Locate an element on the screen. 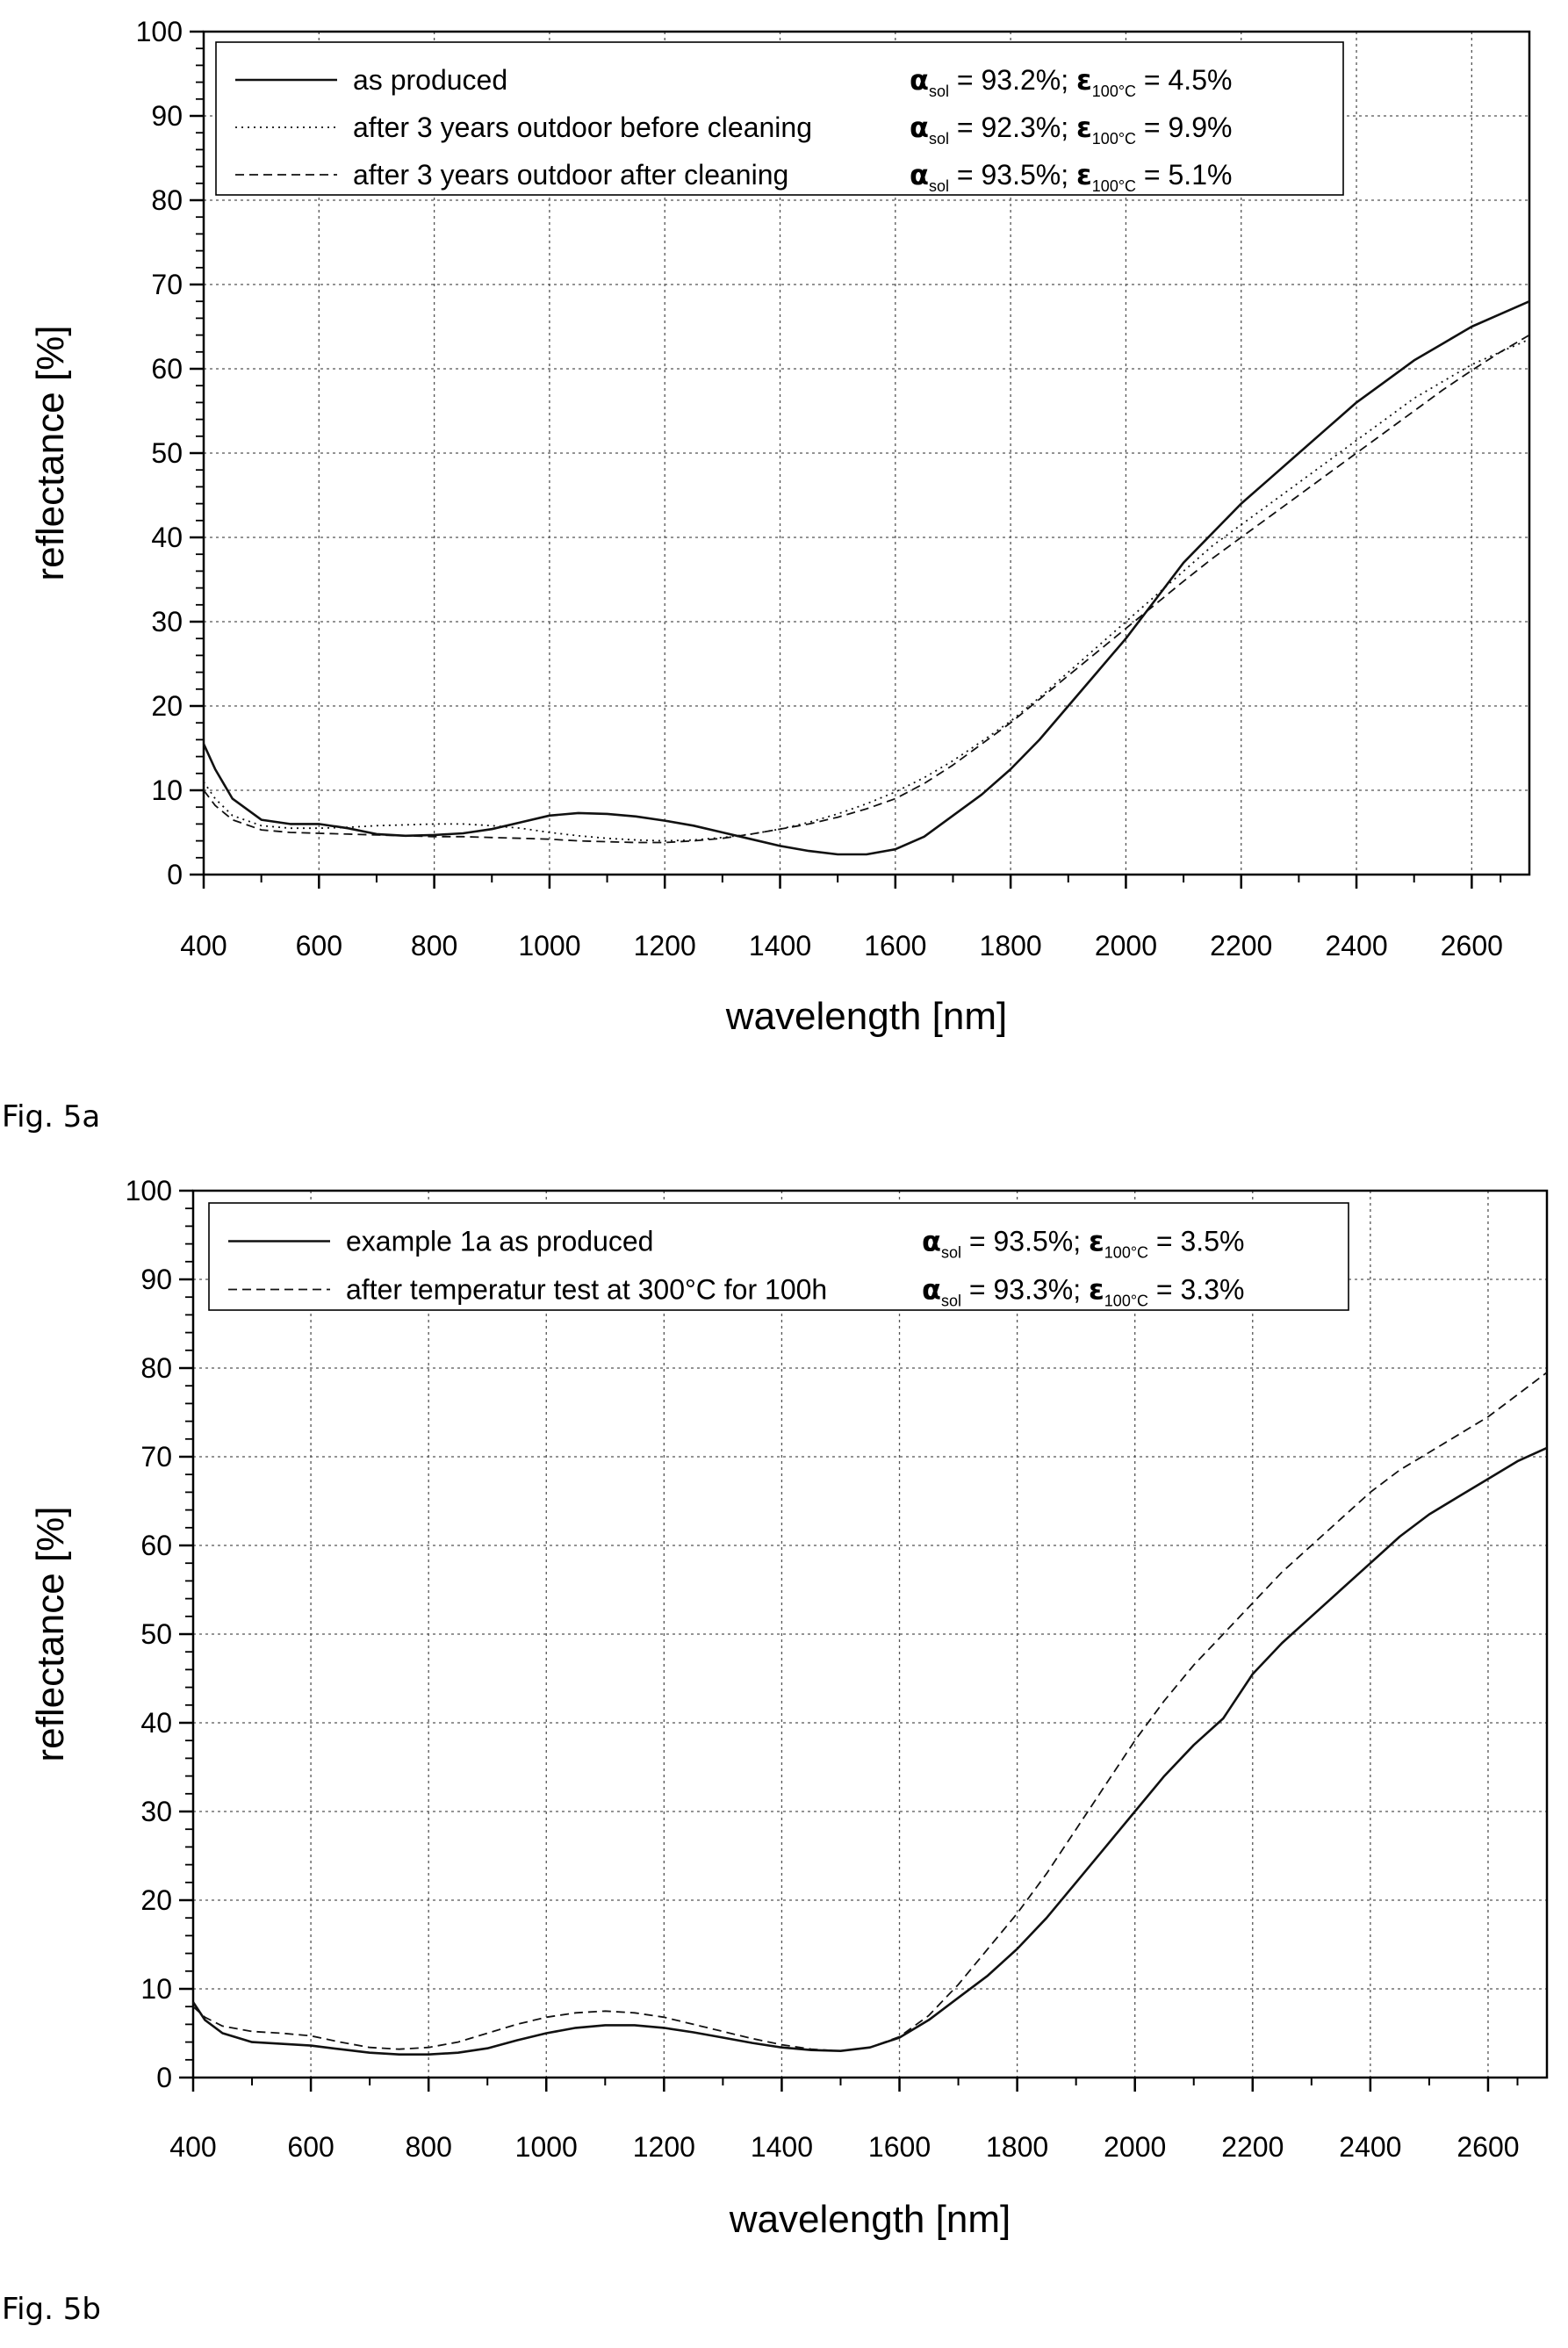  epsilon-value: = 5.1% is located at coordinates (1184, 175).